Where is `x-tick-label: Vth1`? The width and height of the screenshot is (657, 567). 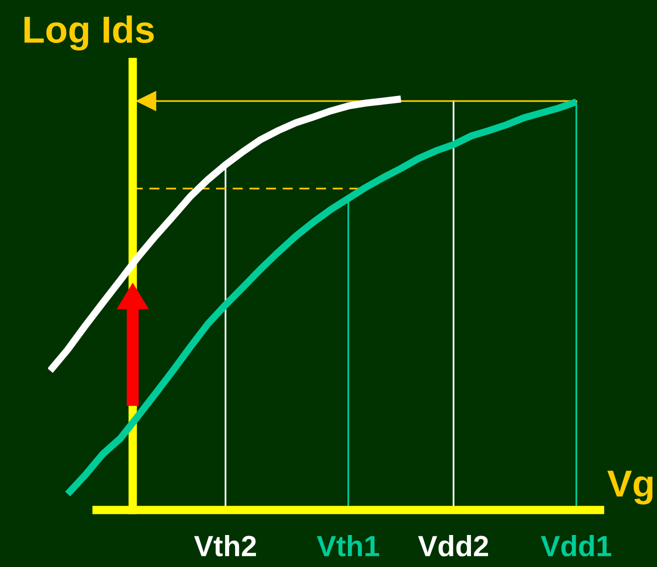
x-tick-label: Vth1 is located at coordinates (348, 545).